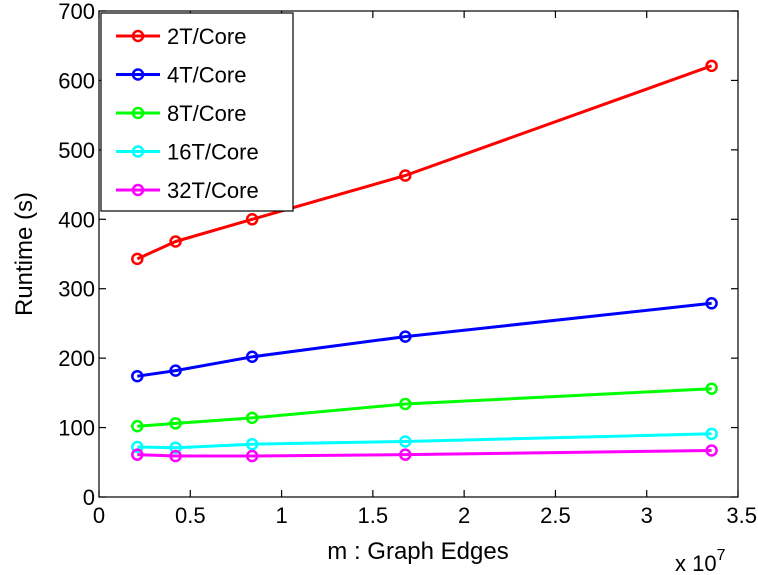  What do you see at coordinates (76, 289) in the screenshot?
I see `y-tick-label: 300` at bounding box center [76, 289].